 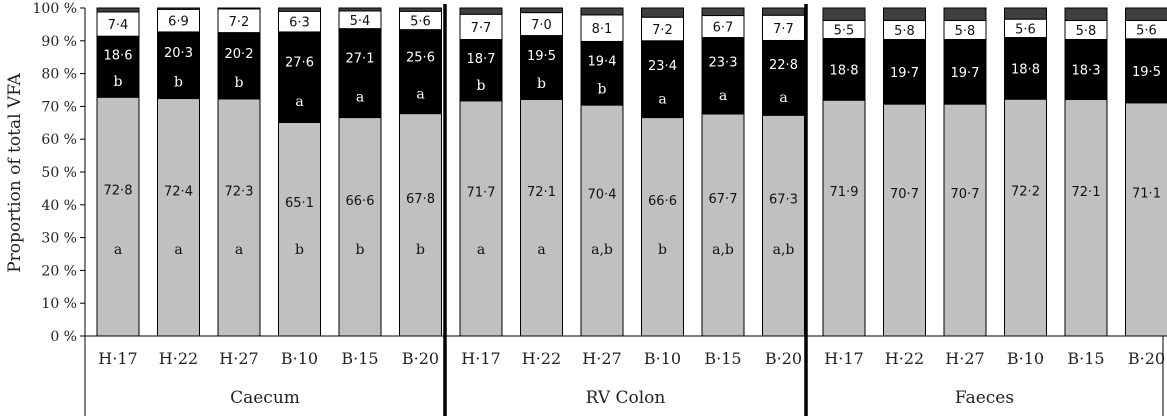 What do you see at coordinates (1146, 193) in the screenshot?
I see `data-label-bottom: 71·1` at bounding box center [1146, 193].